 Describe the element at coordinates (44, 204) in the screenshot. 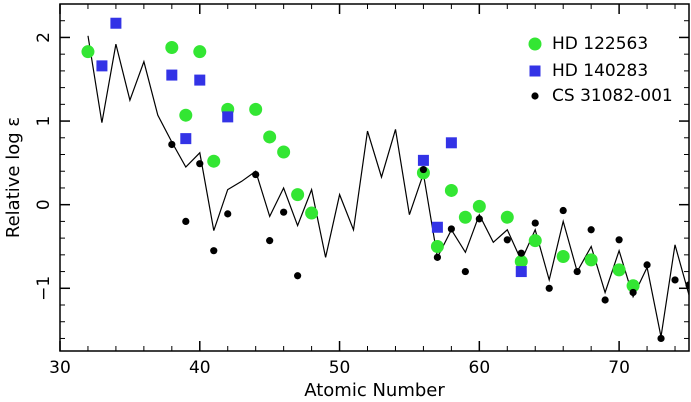

I see `y-tick-label: 0` at that location.